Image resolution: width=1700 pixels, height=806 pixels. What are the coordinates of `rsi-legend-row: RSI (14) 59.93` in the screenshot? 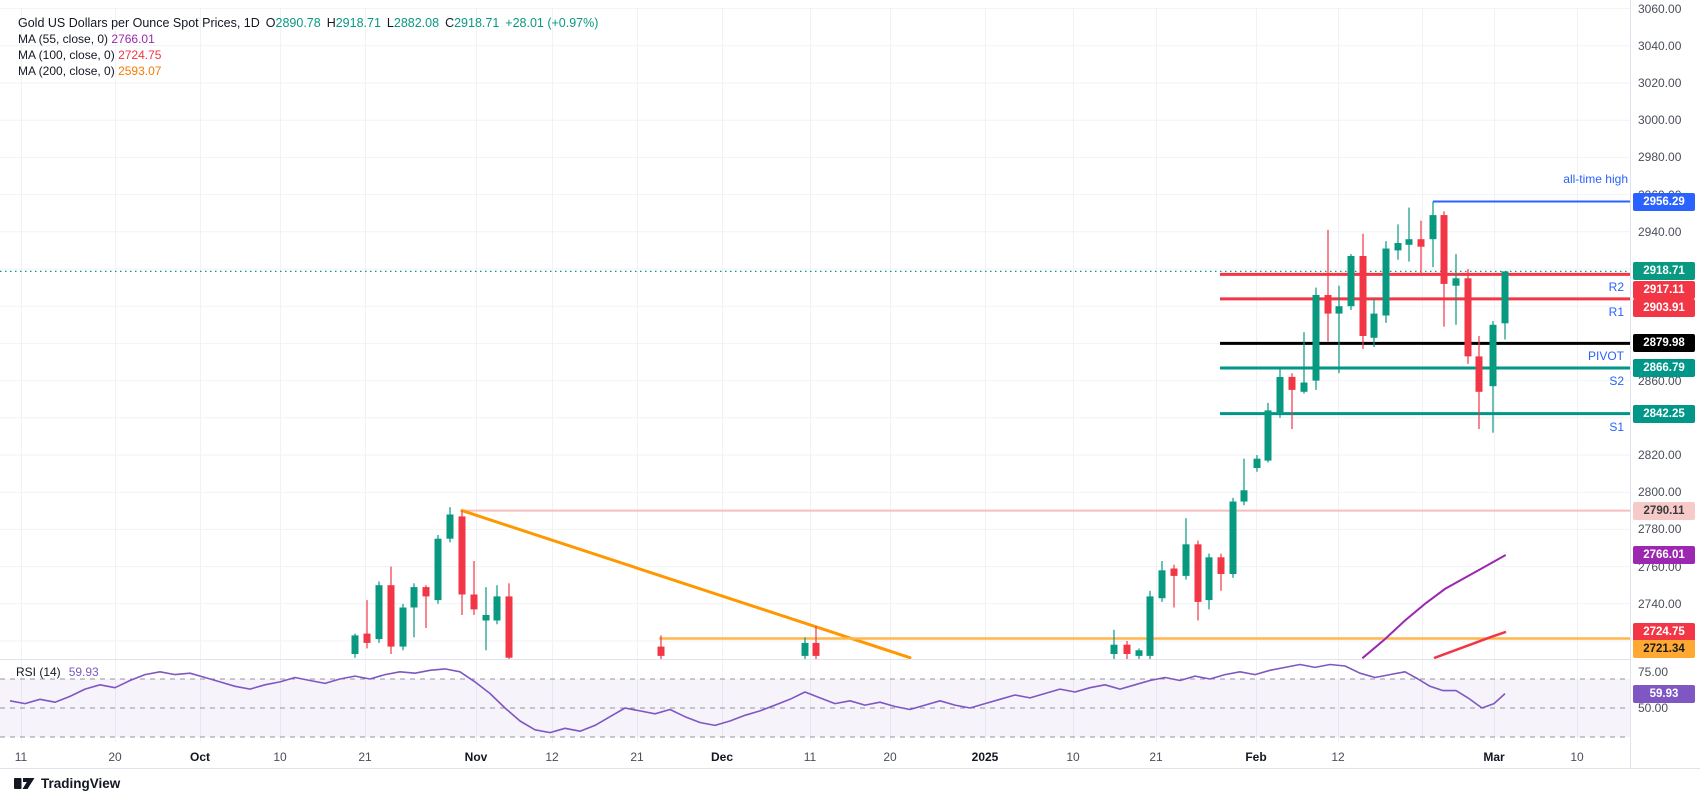 It's located at (57, 672).